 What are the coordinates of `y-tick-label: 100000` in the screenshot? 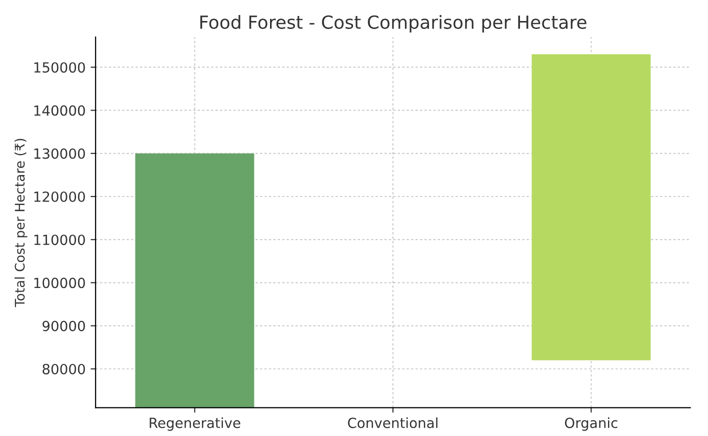 It's located at (59, 283).